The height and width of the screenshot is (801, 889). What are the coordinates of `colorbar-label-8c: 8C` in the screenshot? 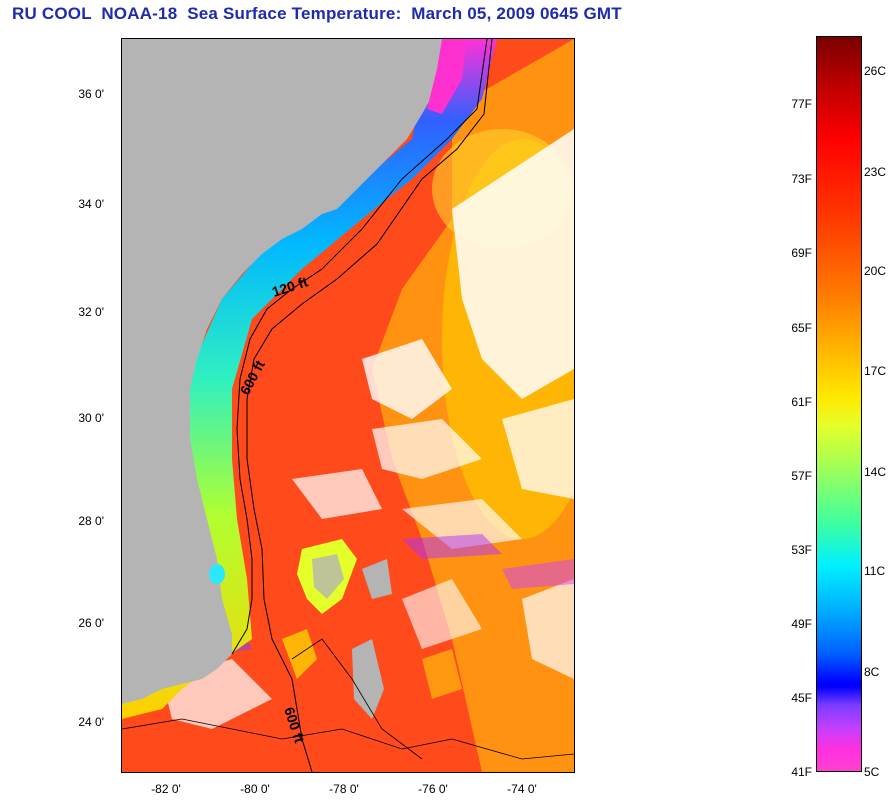 It's located at (872, 672).